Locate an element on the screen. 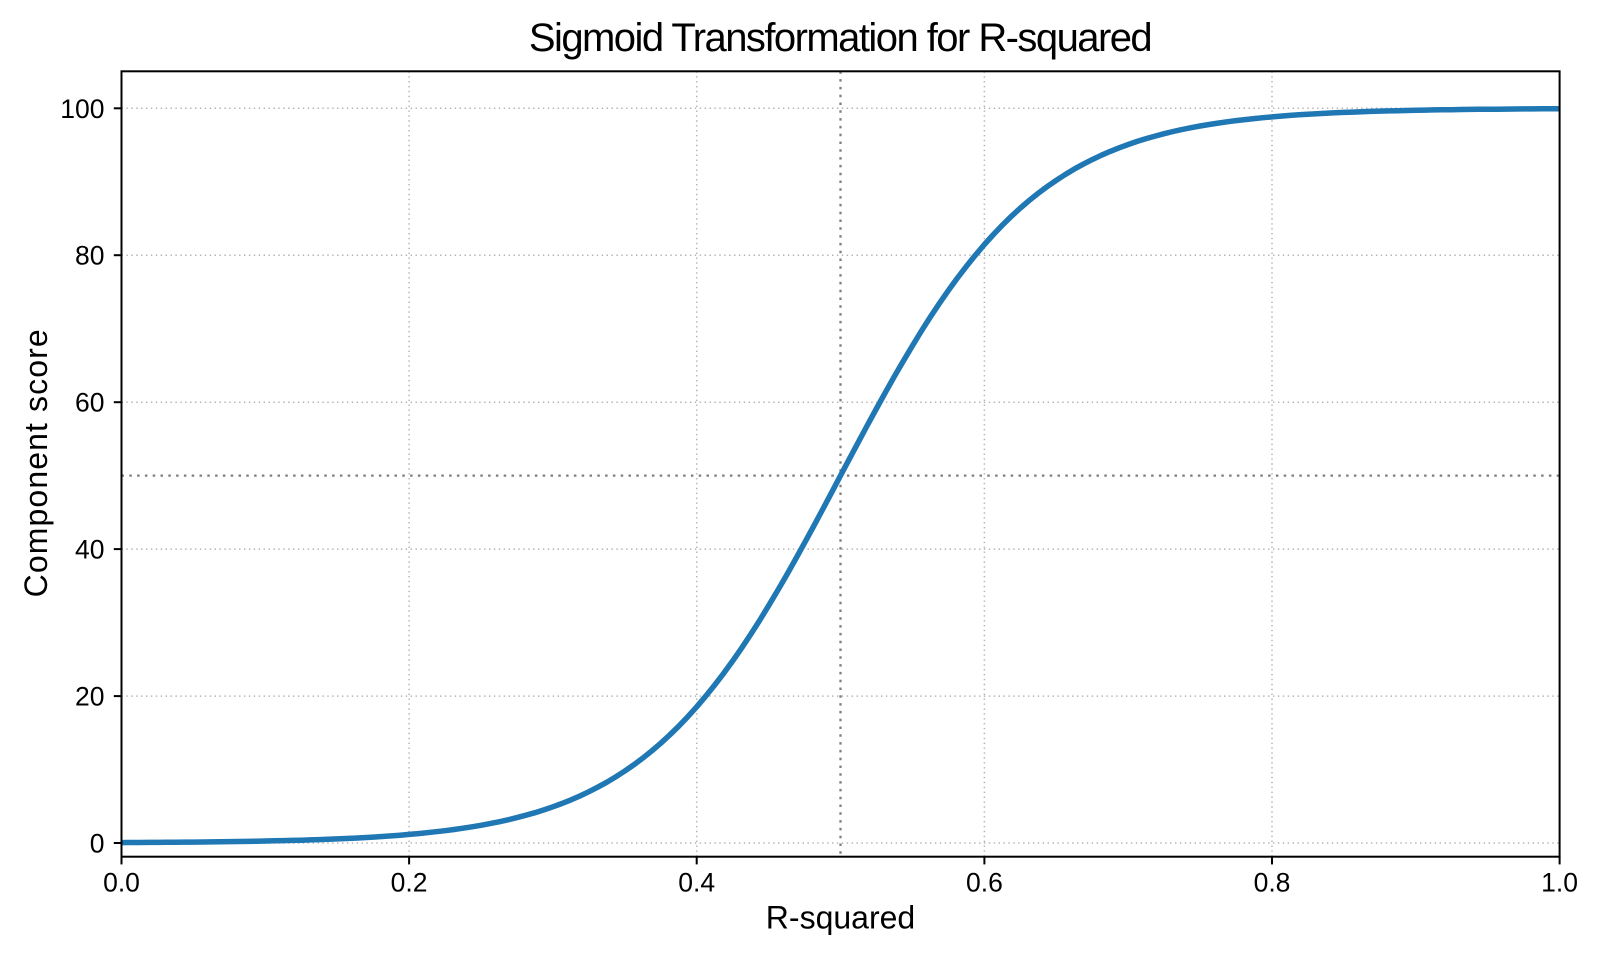 The height and width of the screenshot is (960, 1600). svg-text: 20 is located at coordinates (89, 697).